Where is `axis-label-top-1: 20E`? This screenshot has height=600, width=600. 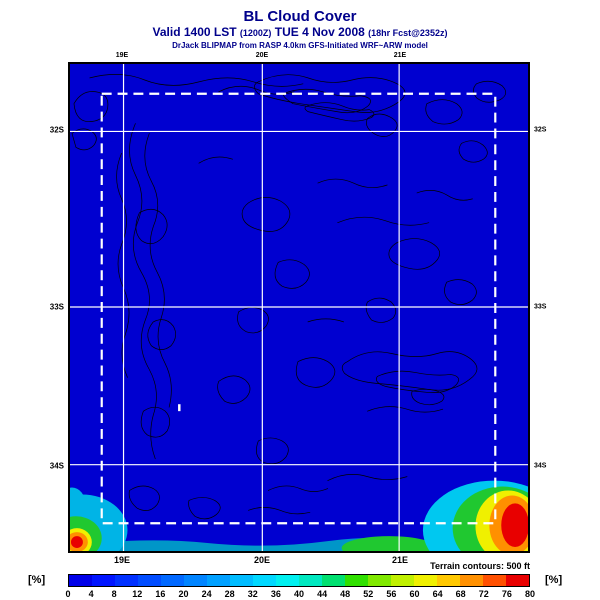 axis-label-top-1: 20E is located at coordinates (262, 55).